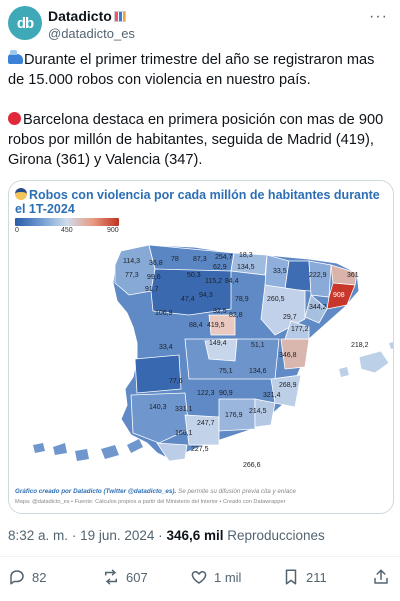 The width and height of the screenshot is (400, 601). Describe the element at coordinates (14, 118) in the screenshot. I see `red-circle-icon` at that location.